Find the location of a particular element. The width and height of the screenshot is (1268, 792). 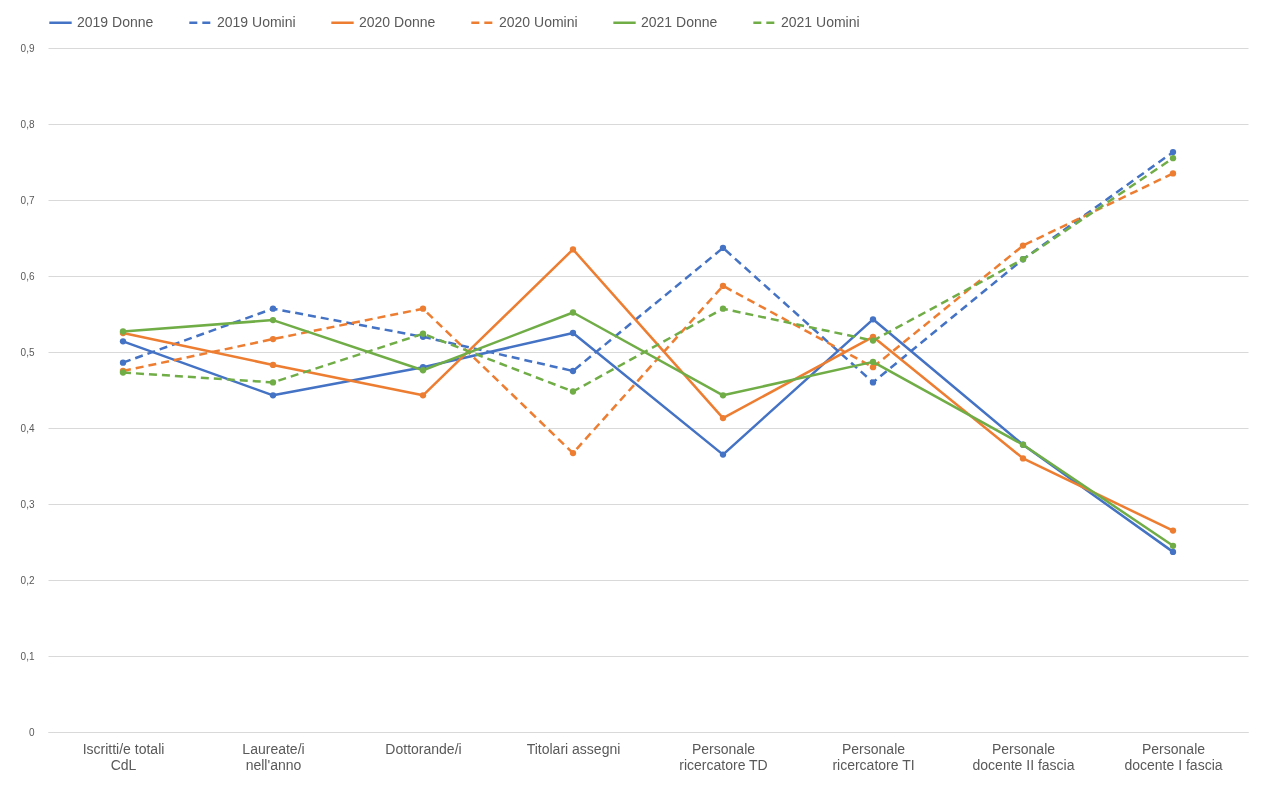

y-tick-label: 0,5 is located at coordinates (27, 352).